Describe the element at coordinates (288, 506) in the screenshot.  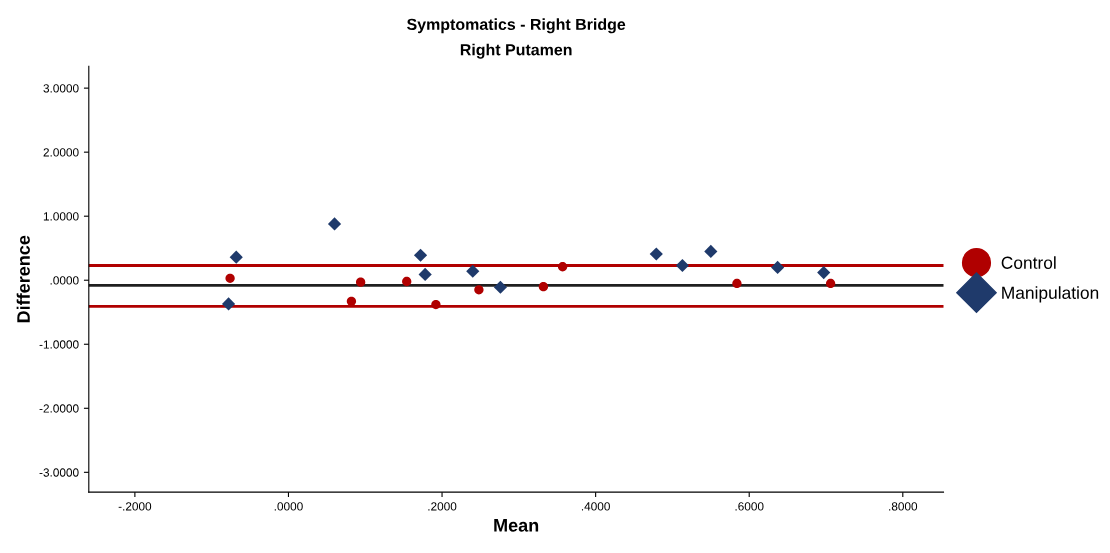
I see `x-tick-label: .0000` at that location.